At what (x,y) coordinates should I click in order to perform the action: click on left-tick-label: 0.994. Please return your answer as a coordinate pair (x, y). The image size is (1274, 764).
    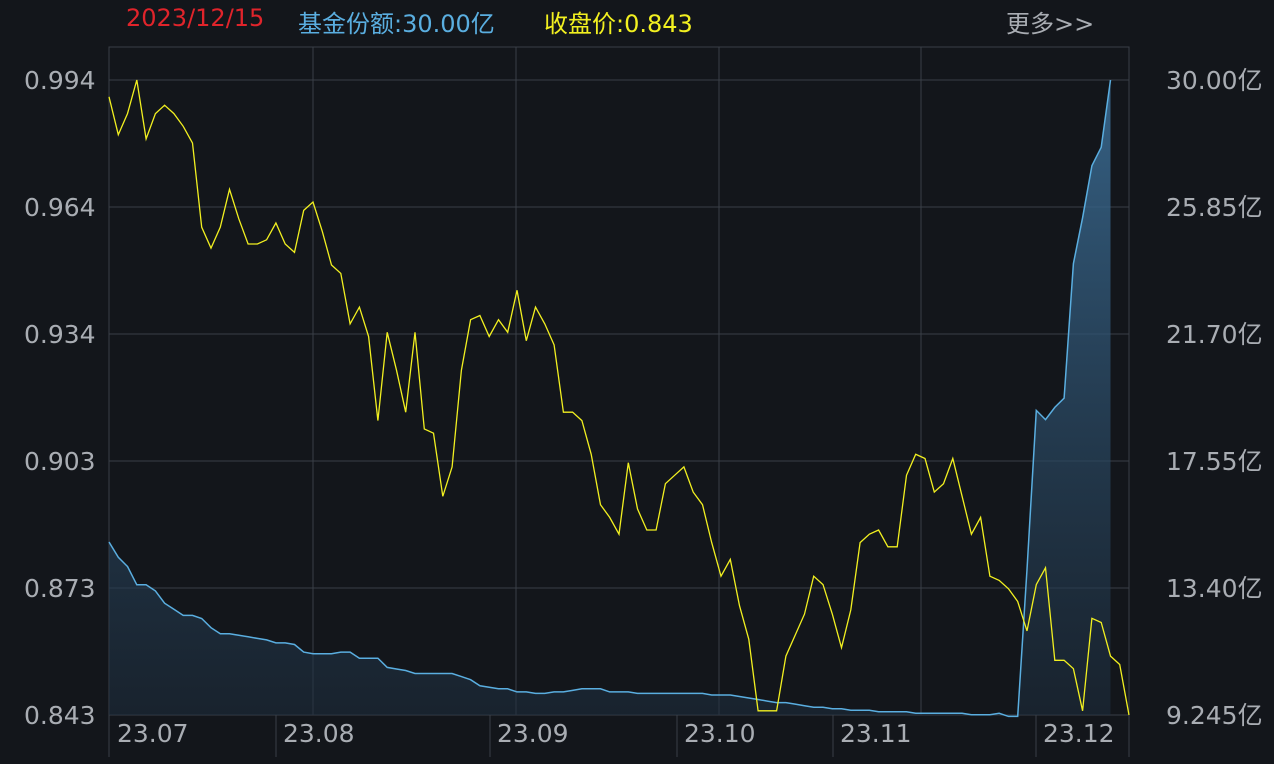
    Looking at the image, I should click on (60, 80).